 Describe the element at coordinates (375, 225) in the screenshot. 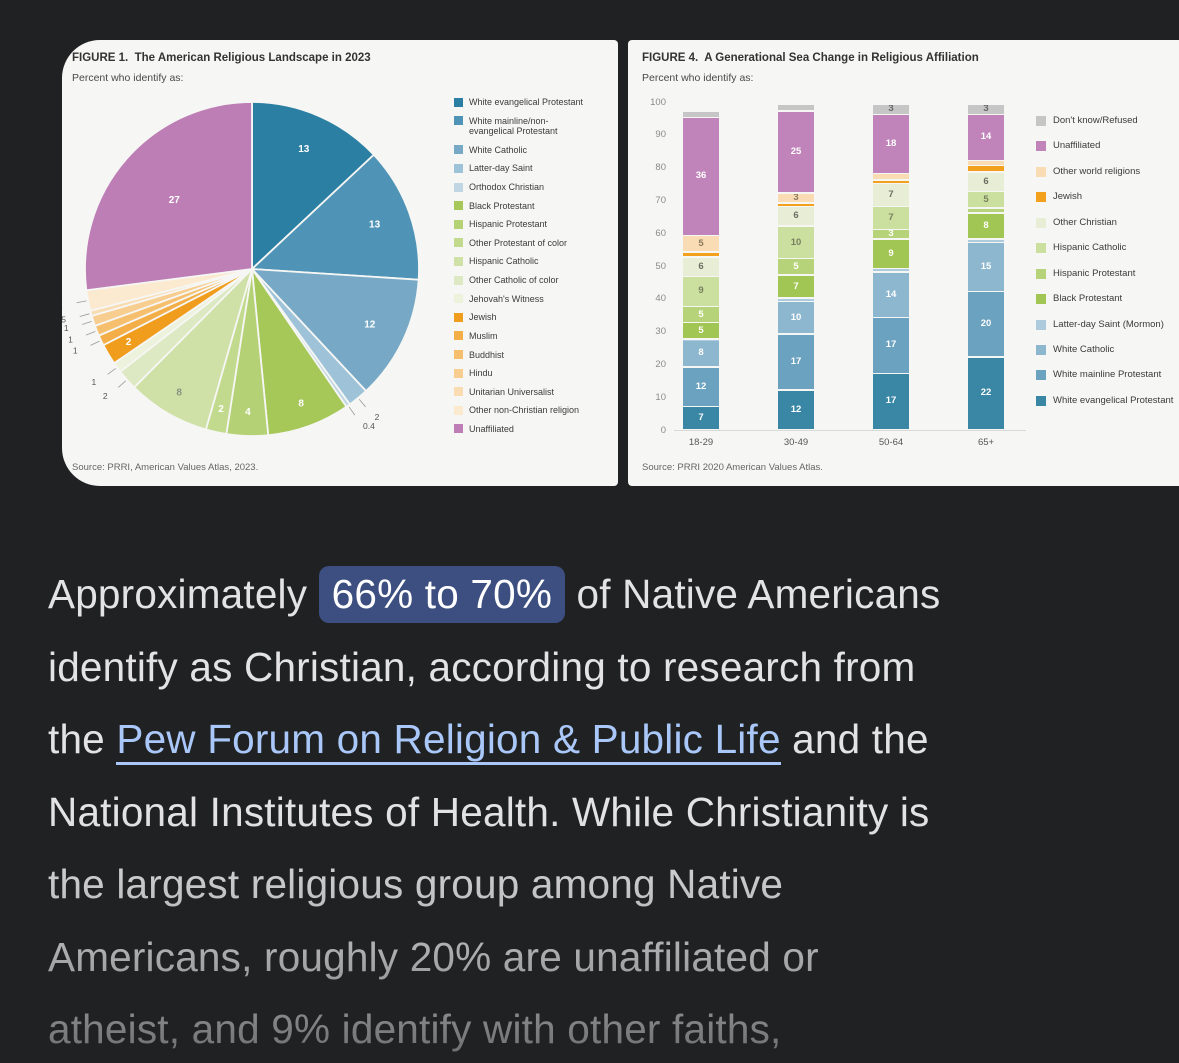

I see `pie-value-label: 13` at that location.